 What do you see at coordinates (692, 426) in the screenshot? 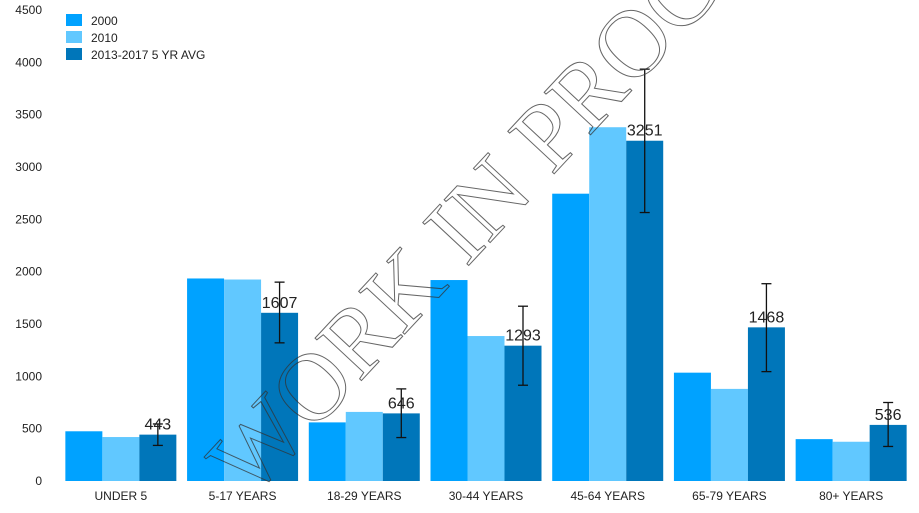
I see `bar-2000-65-79-years` at bounding box center [692, 426].